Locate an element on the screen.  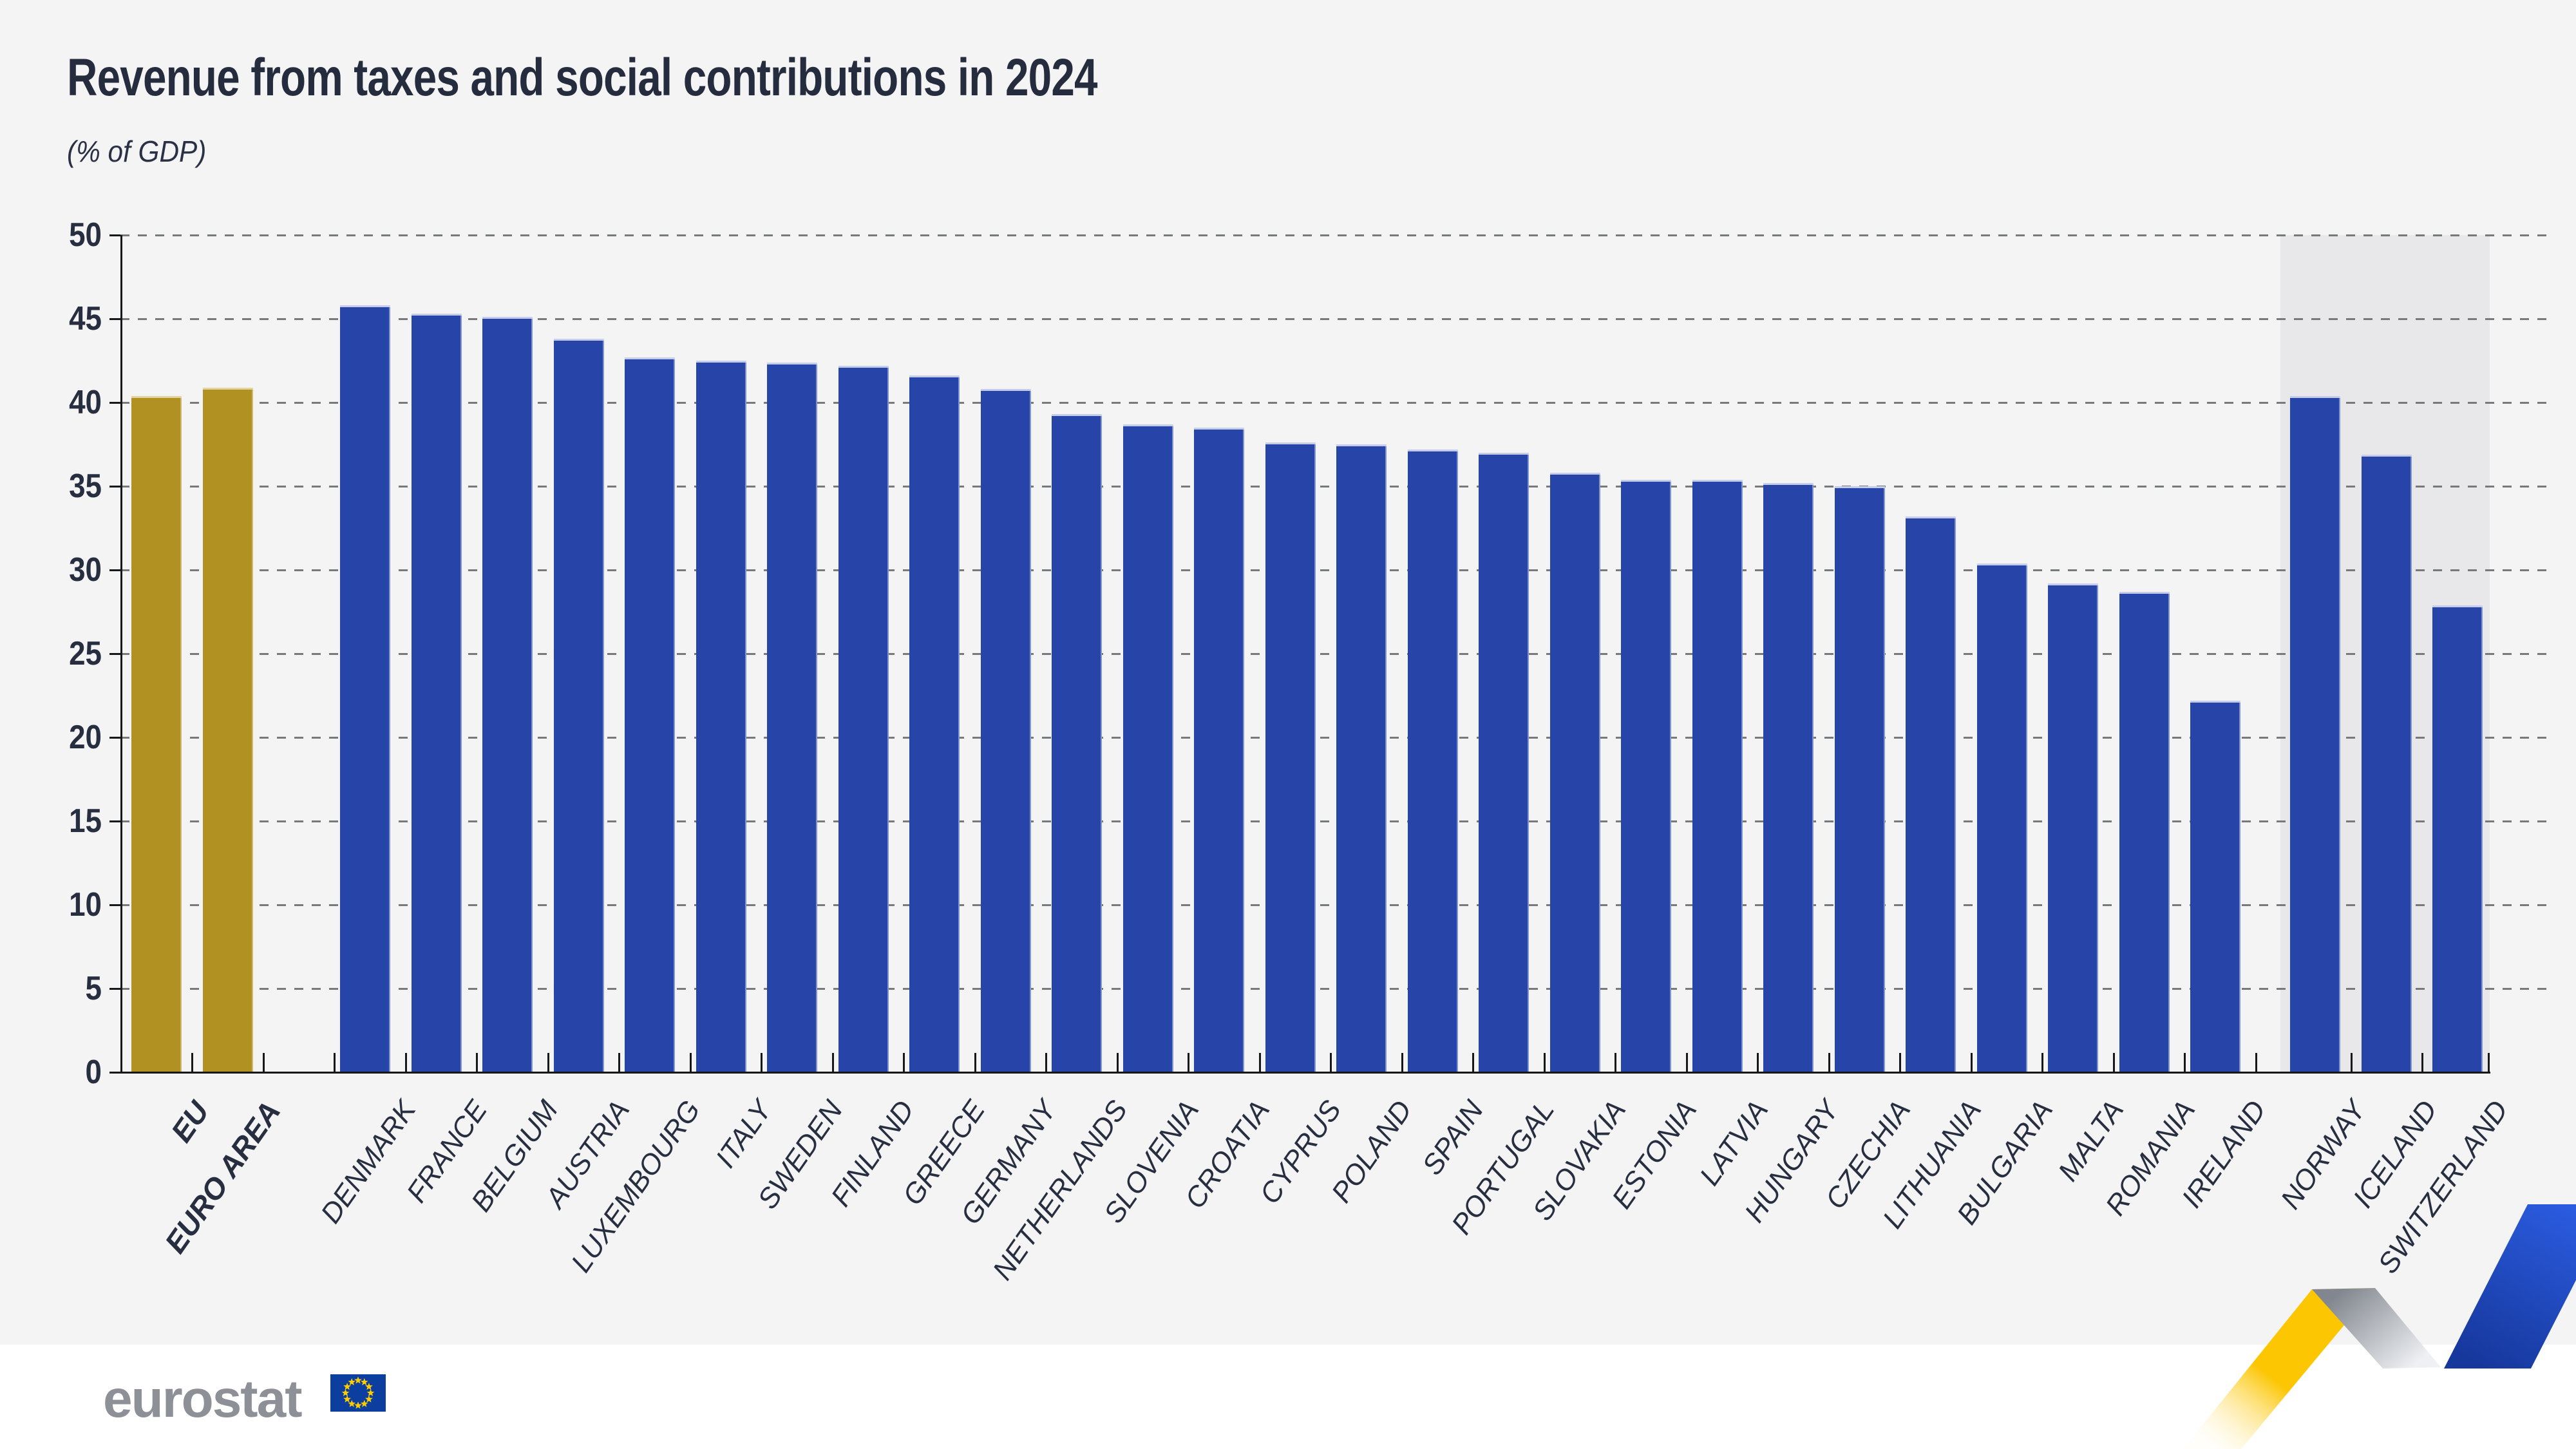
y-axis-label-25: 25 is located at coordinates (85, 653).